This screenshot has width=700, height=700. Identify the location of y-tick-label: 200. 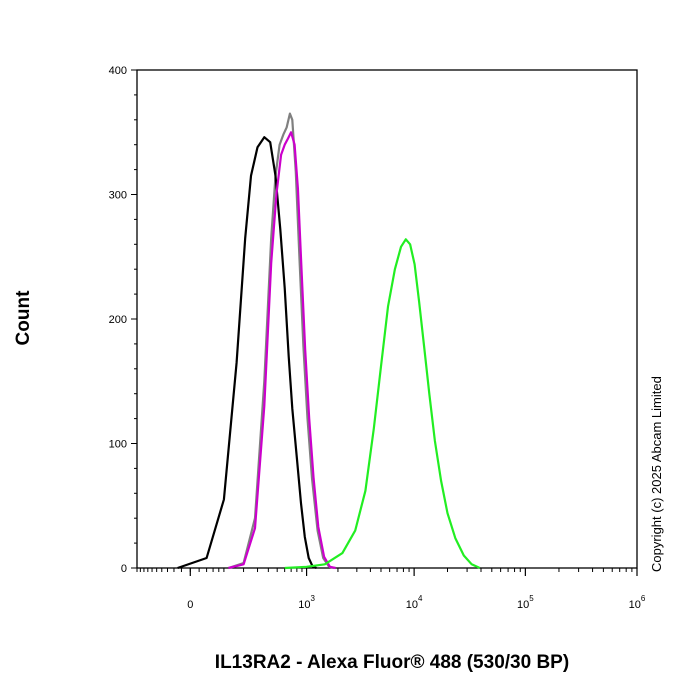
(118, 320).